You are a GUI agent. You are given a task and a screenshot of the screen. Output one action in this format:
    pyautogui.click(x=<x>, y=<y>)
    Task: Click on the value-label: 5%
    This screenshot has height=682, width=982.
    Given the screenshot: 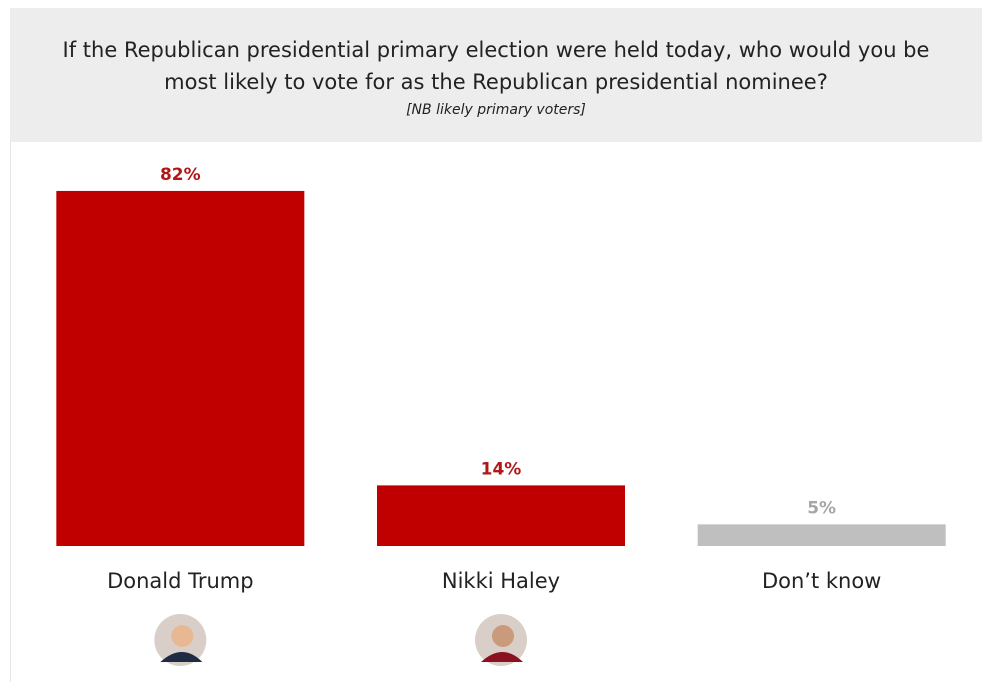 What is the action you would take?
    pyautogui.click(x=821, y=508)
    